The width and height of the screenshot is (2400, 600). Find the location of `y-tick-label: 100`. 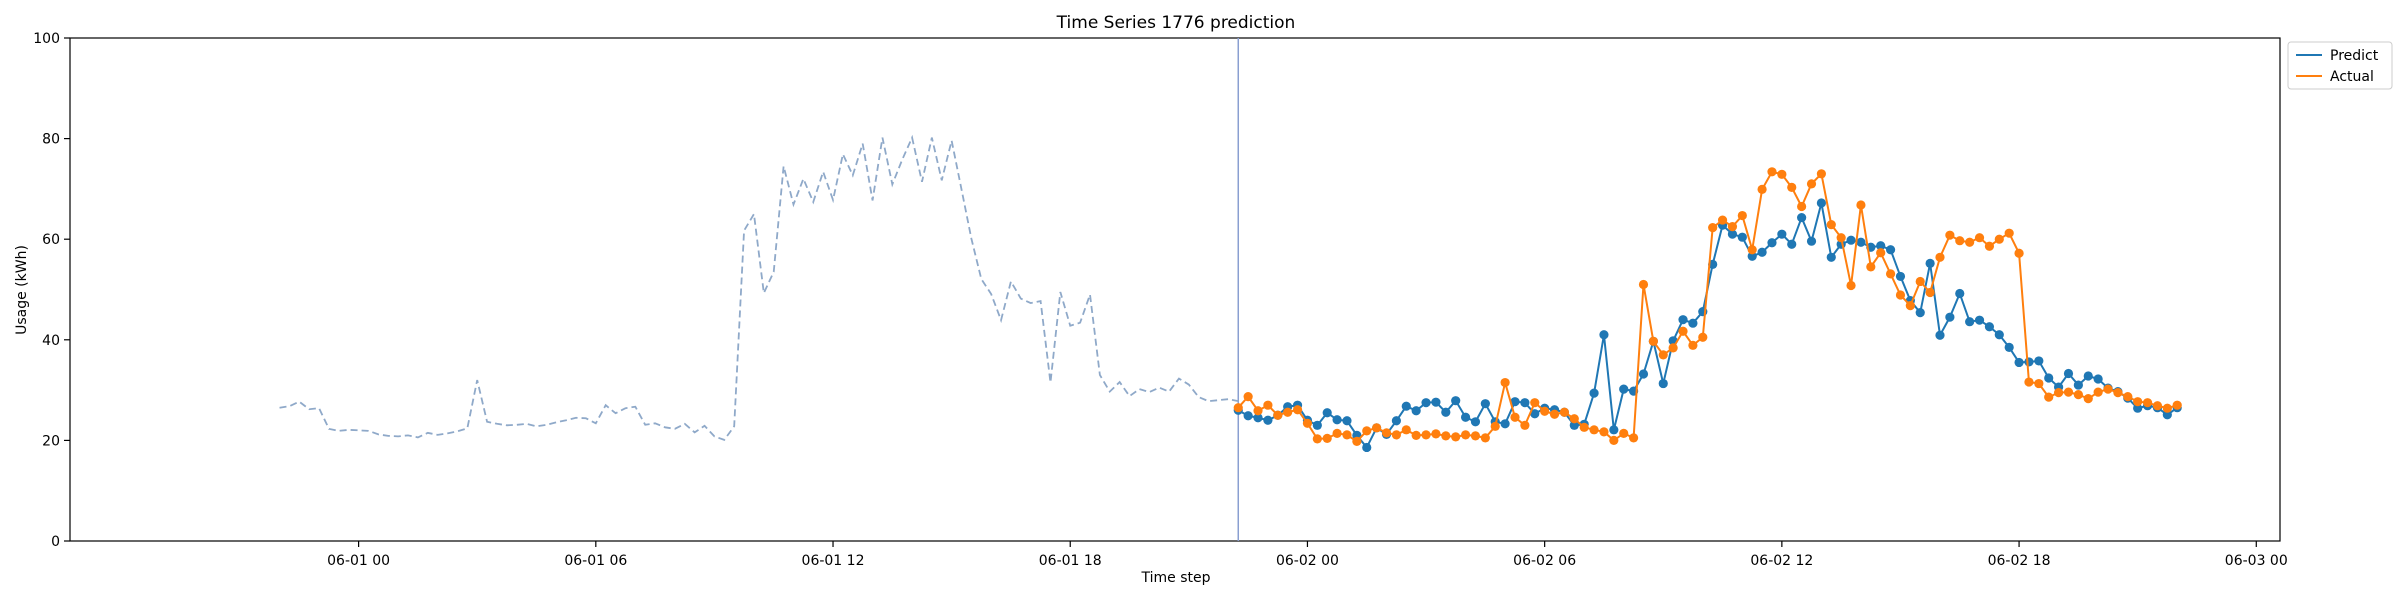

y-tick-label: 100 is located at coordinates (46, 39).